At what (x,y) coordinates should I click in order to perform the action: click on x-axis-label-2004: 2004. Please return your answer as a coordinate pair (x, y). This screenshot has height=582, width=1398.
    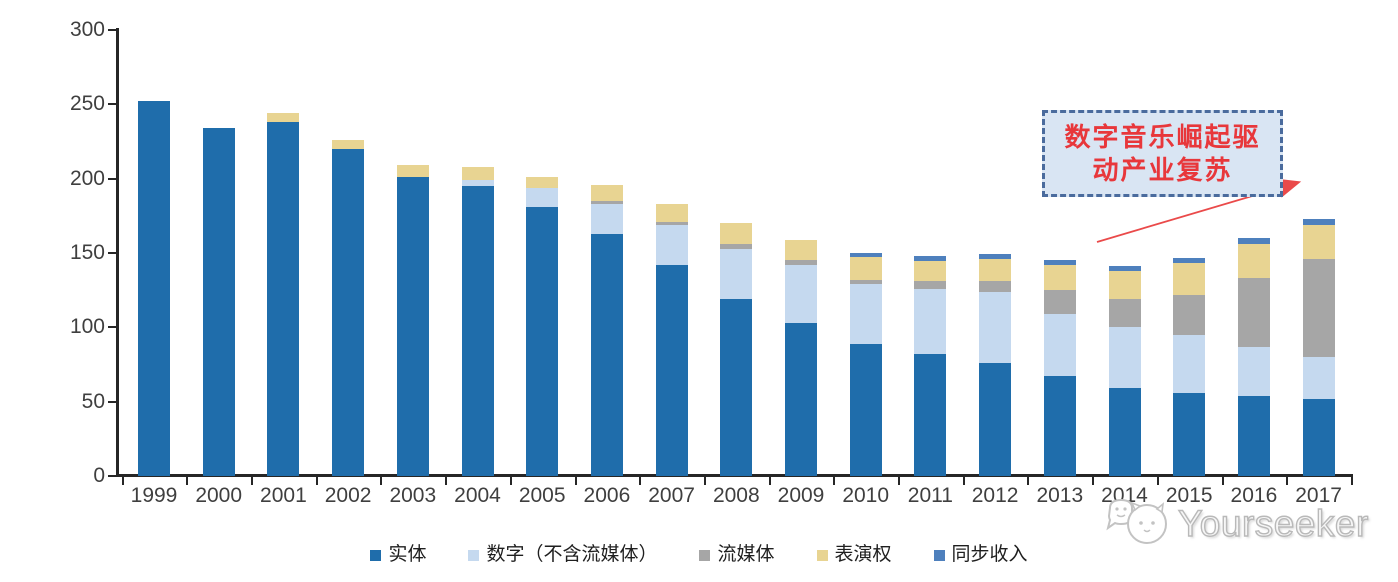
    Looking at the image, I should click on (477, 495).